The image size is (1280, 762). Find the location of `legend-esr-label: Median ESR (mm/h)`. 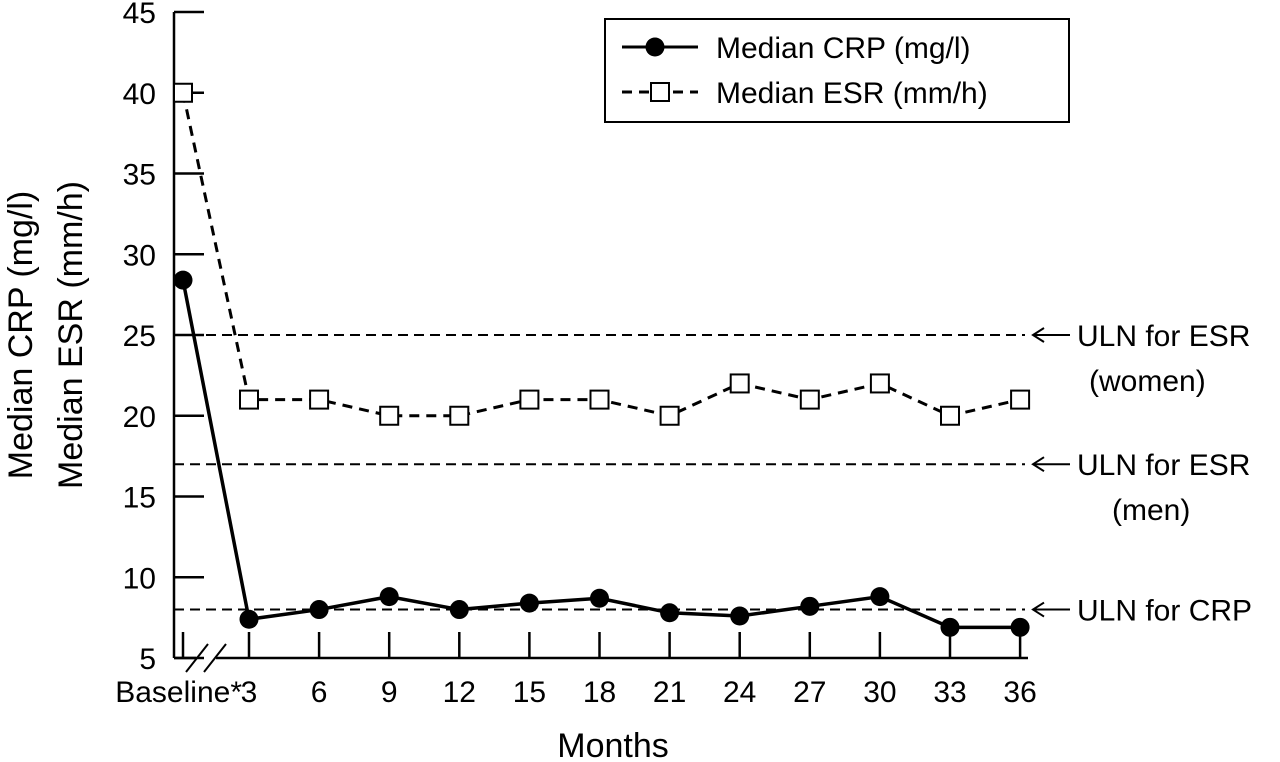

legend-esr-label: Median ESR (mm/h) is located at coordinates (852, 93).